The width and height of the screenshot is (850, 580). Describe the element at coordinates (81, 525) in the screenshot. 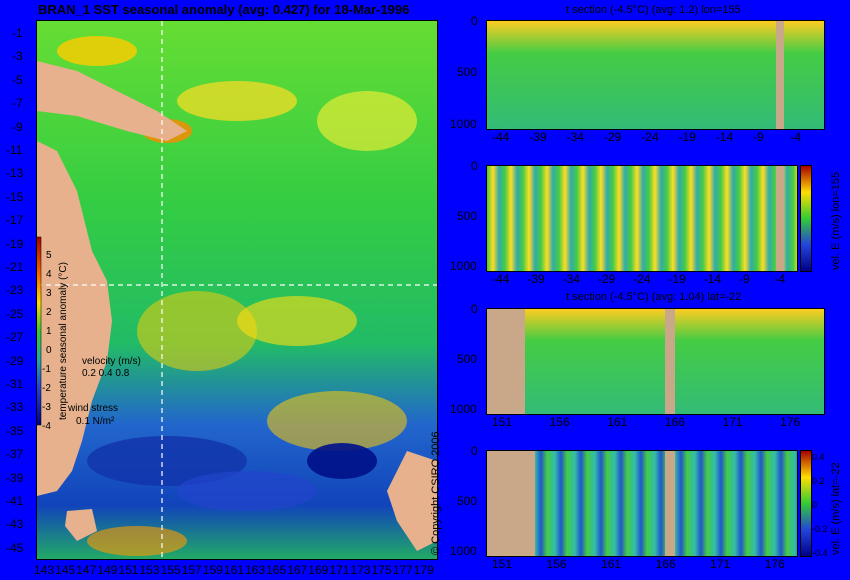

I see `tasmania-landmass` at that location.